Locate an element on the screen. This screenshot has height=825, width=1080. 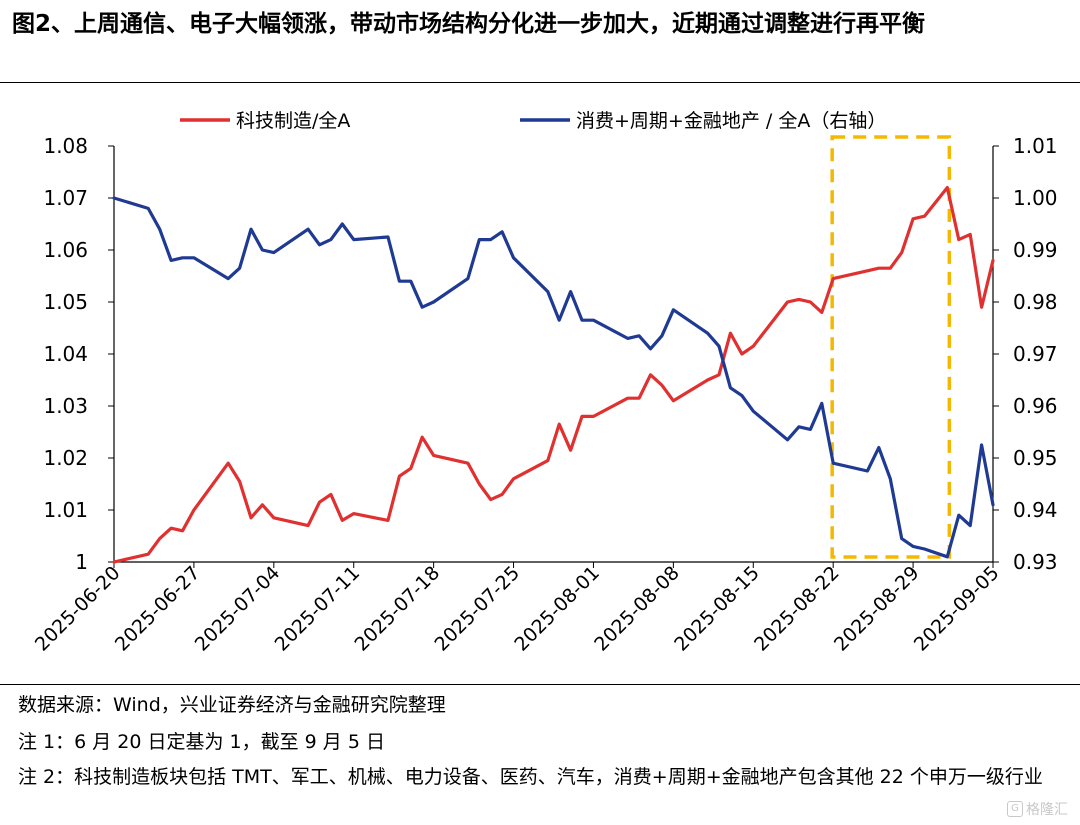
right-tick-label: 1.00 is located at coordinates (1035, 198).